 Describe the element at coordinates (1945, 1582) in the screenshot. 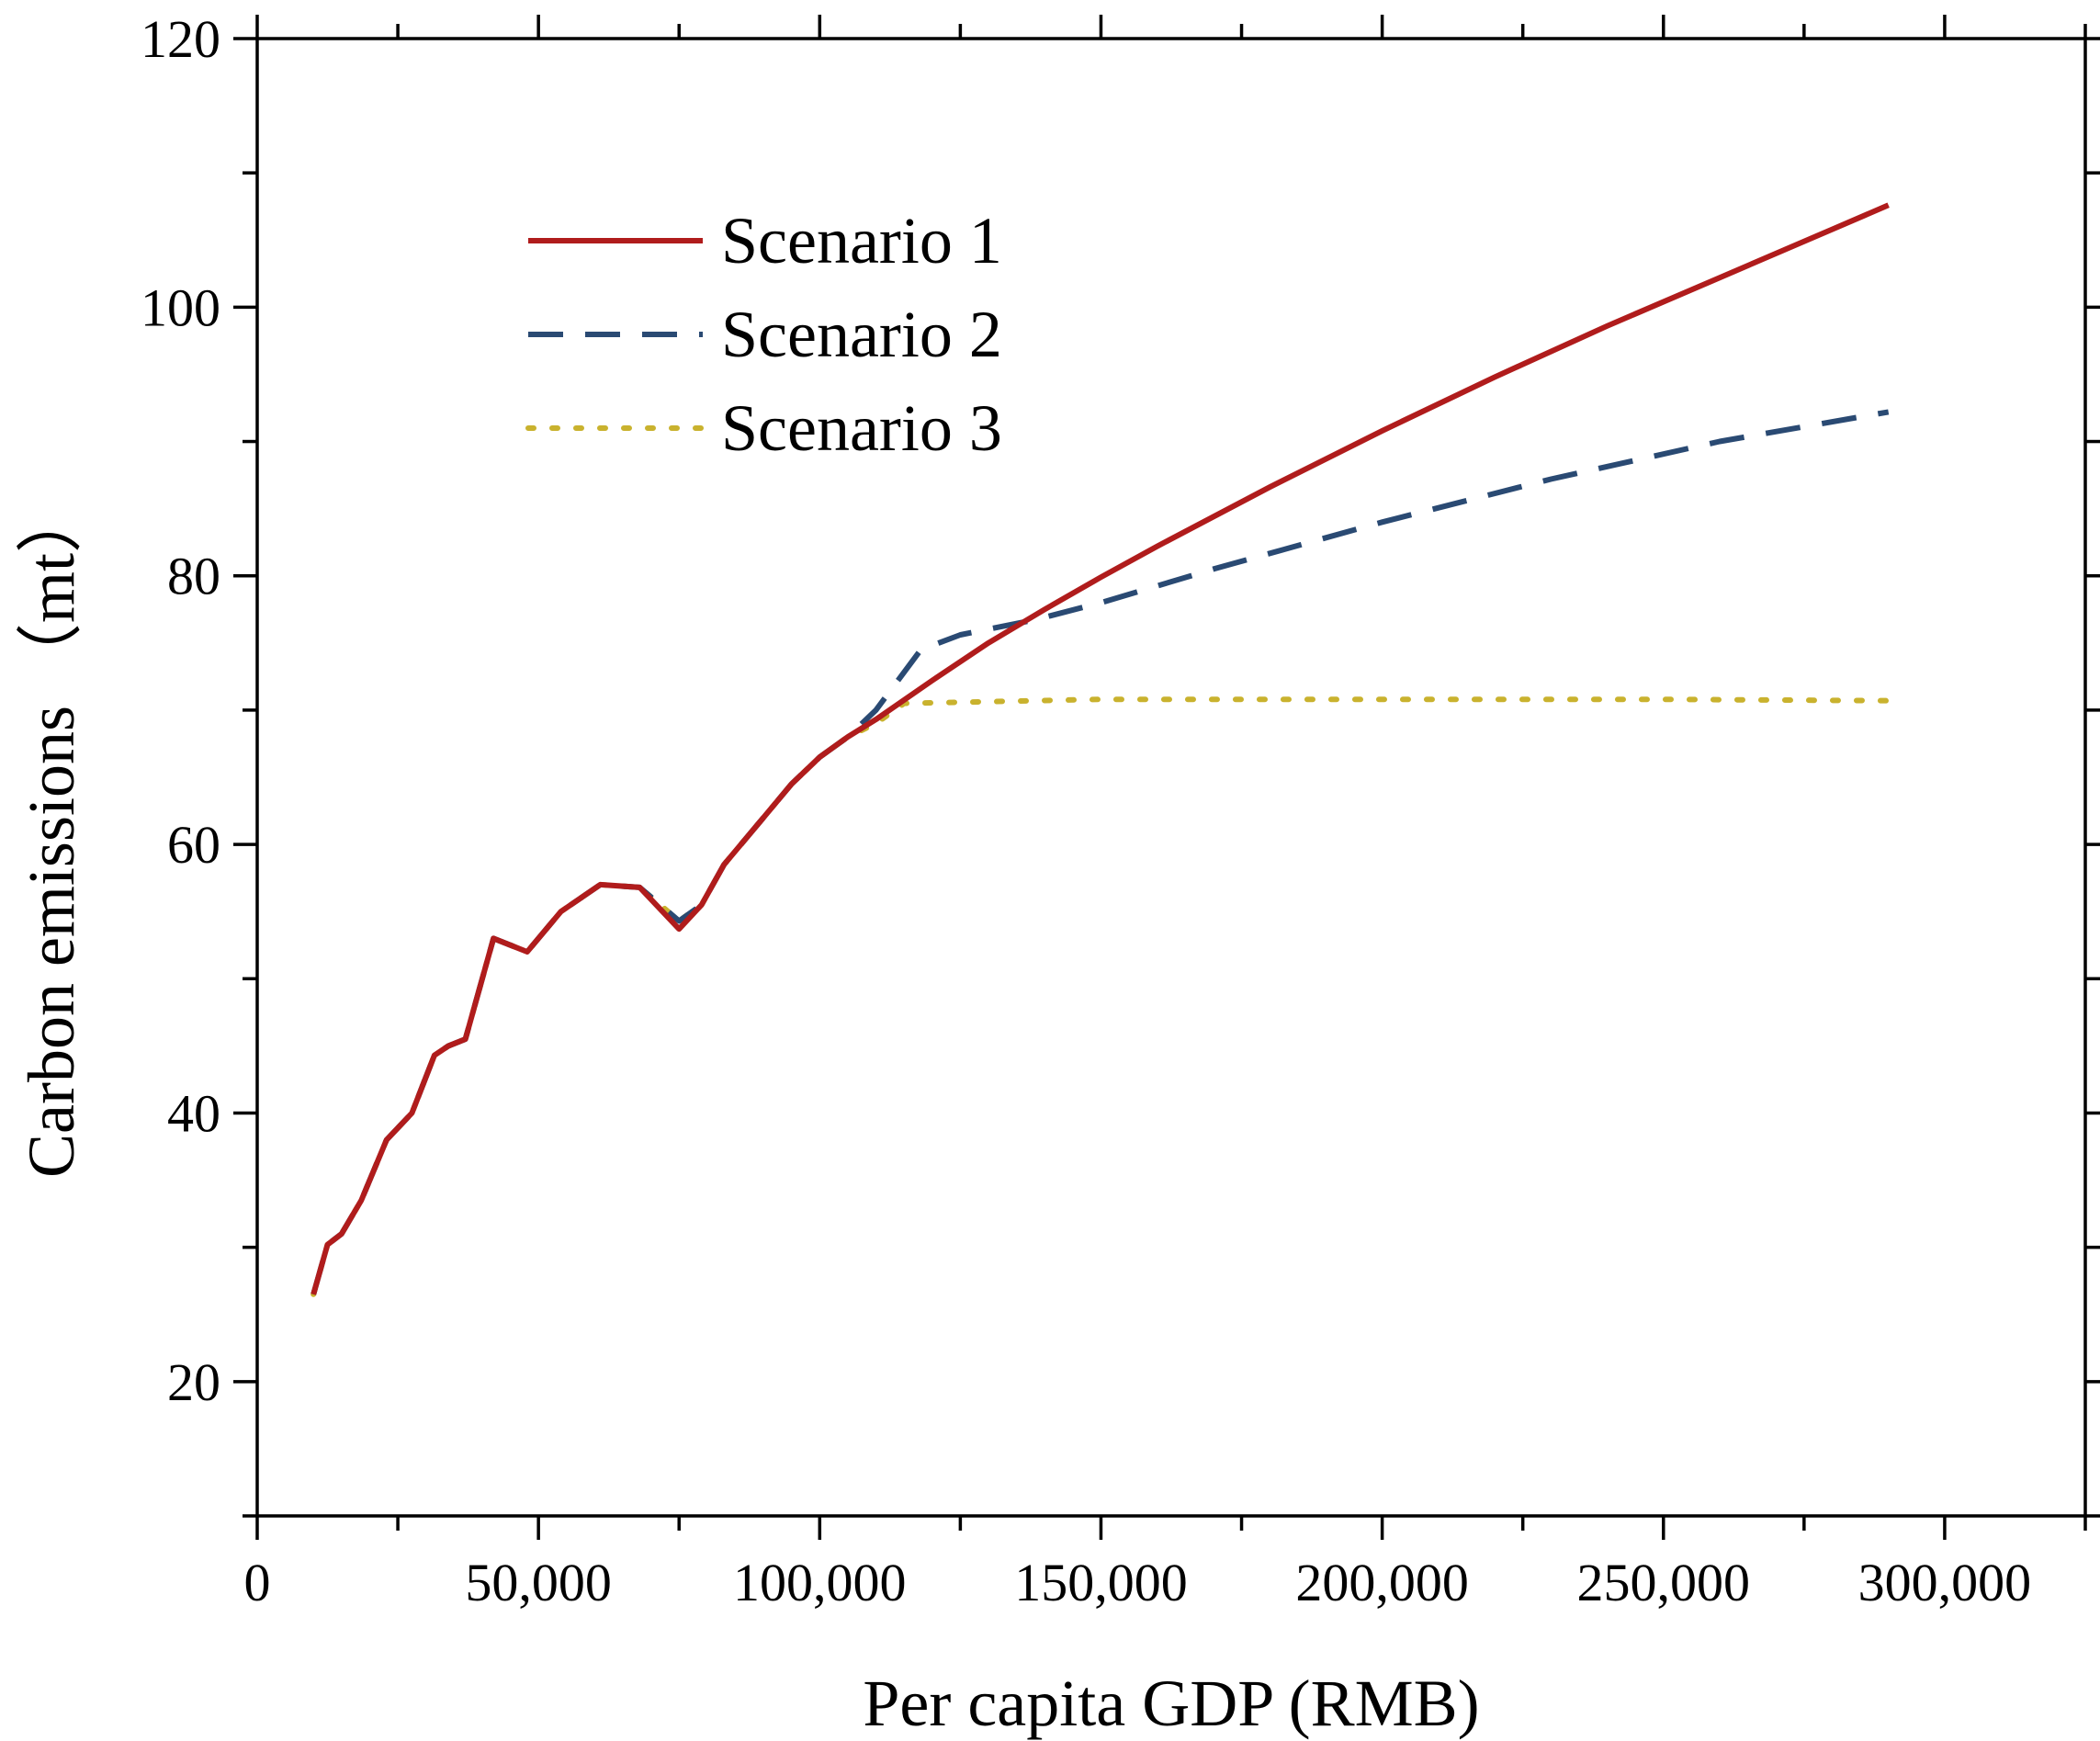

I see `x-tick-label: 300,000` at that location.